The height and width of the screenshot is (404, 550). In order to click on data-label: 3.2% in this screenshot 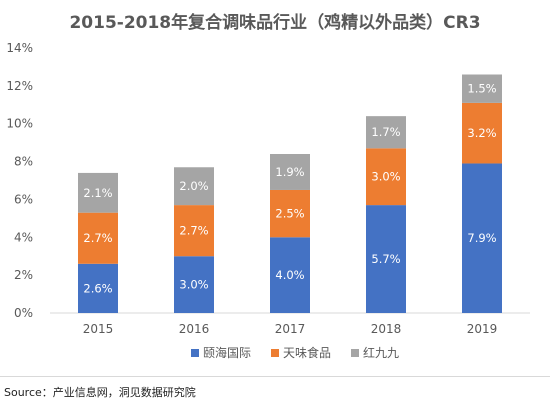, I will do `click(481, 133)`.